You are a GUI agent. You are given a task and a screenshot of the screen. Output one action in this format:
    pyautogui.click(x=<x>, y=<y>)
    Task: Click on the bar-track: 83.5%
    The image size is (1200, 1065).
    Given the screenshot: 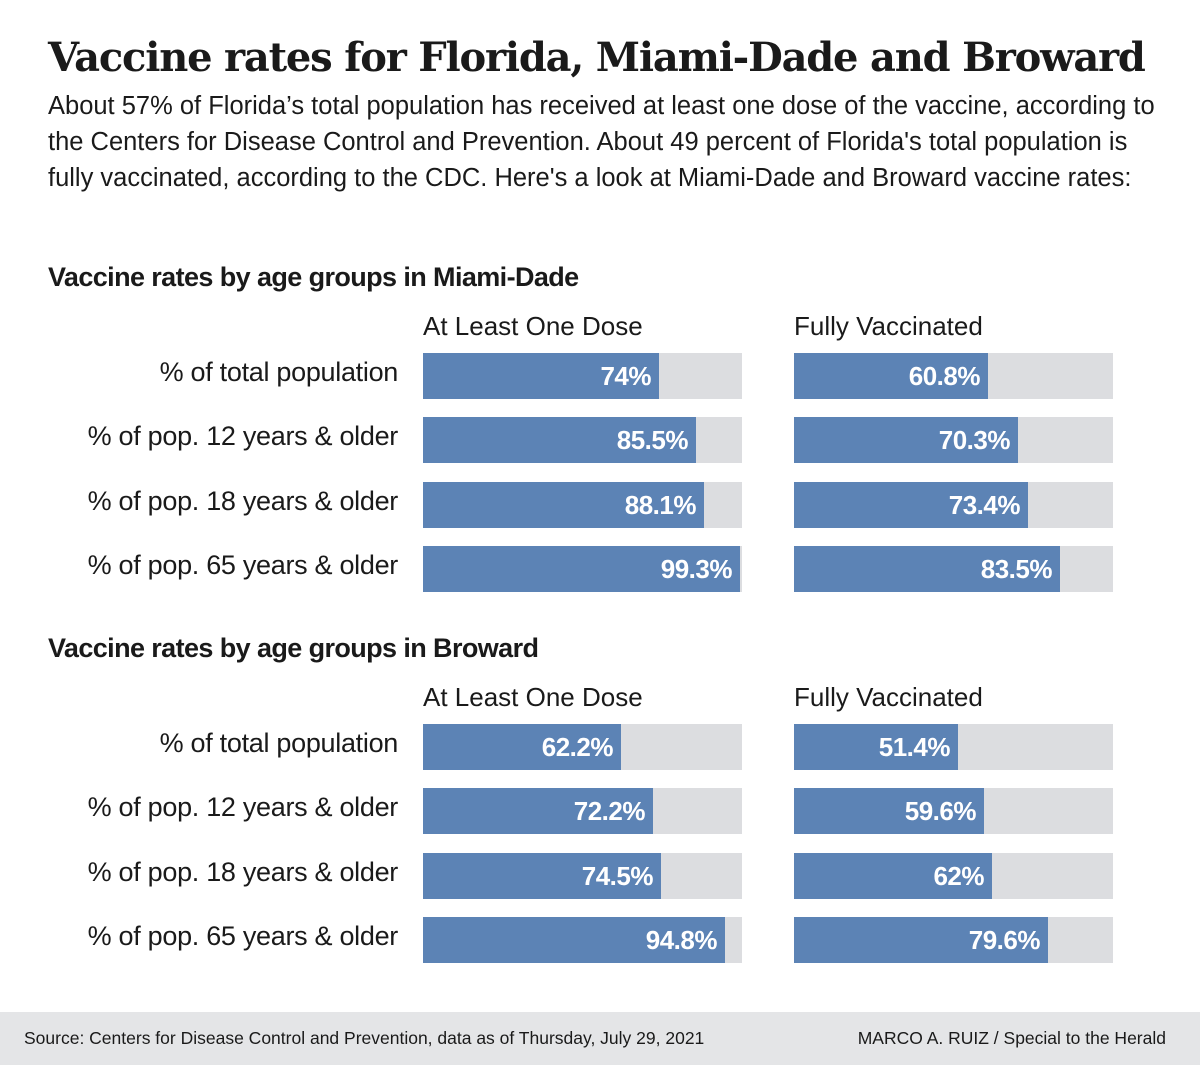 What is the action you would take?
    pyautogui.click(x=953, y=569)
    